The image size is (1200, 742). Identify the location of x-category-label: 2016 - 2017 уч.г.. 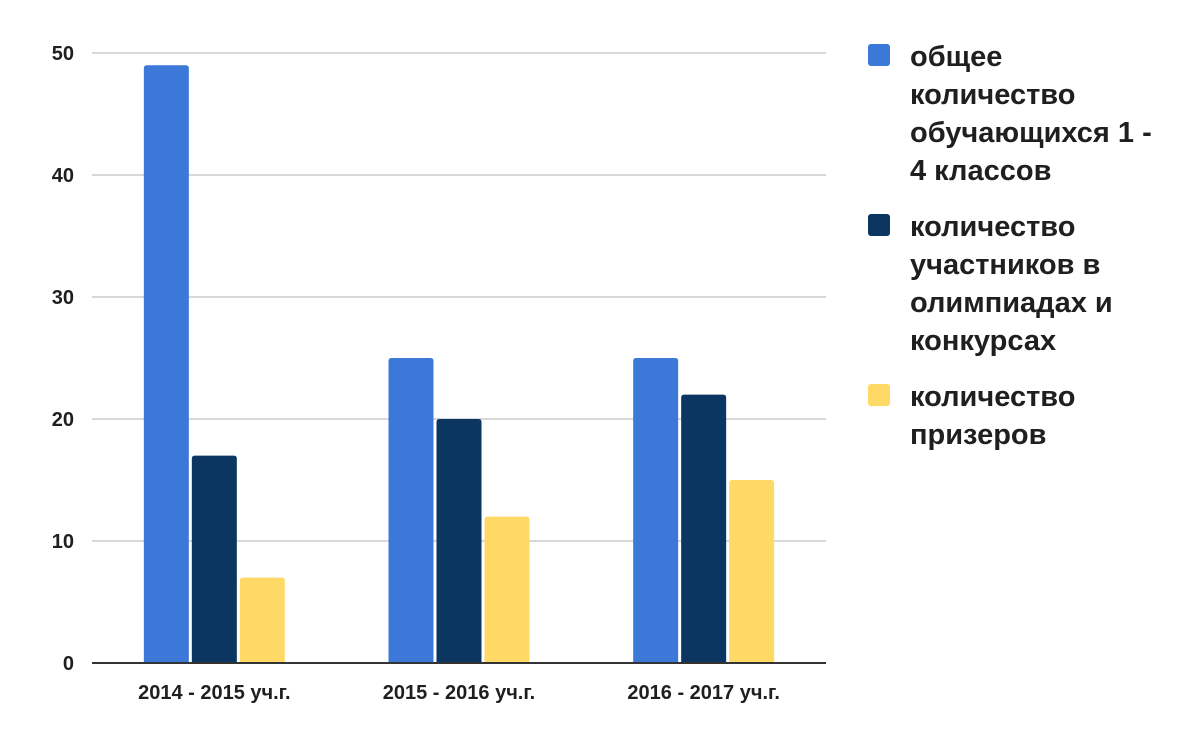
(703, 693).